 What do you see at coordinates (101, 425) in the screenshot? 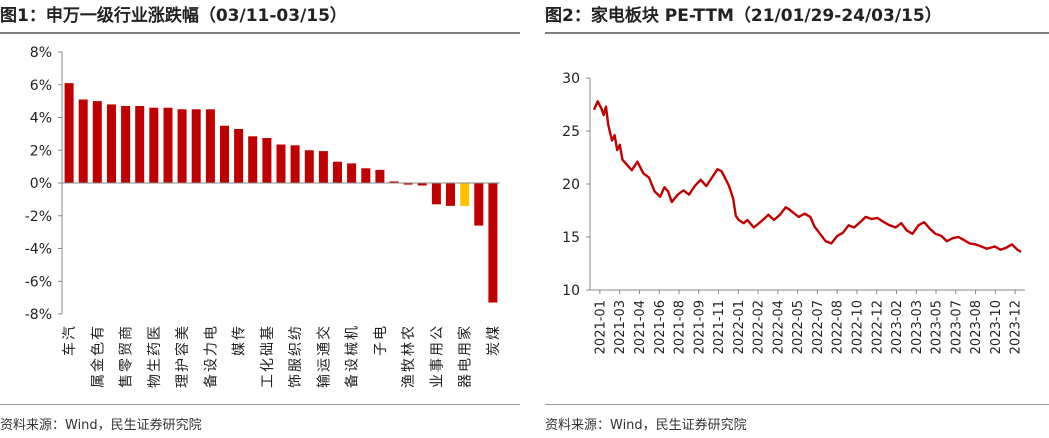
I see `figure-1-source: 资料来源：Wind，民生证券研究院` at bounding box center [101, 425].